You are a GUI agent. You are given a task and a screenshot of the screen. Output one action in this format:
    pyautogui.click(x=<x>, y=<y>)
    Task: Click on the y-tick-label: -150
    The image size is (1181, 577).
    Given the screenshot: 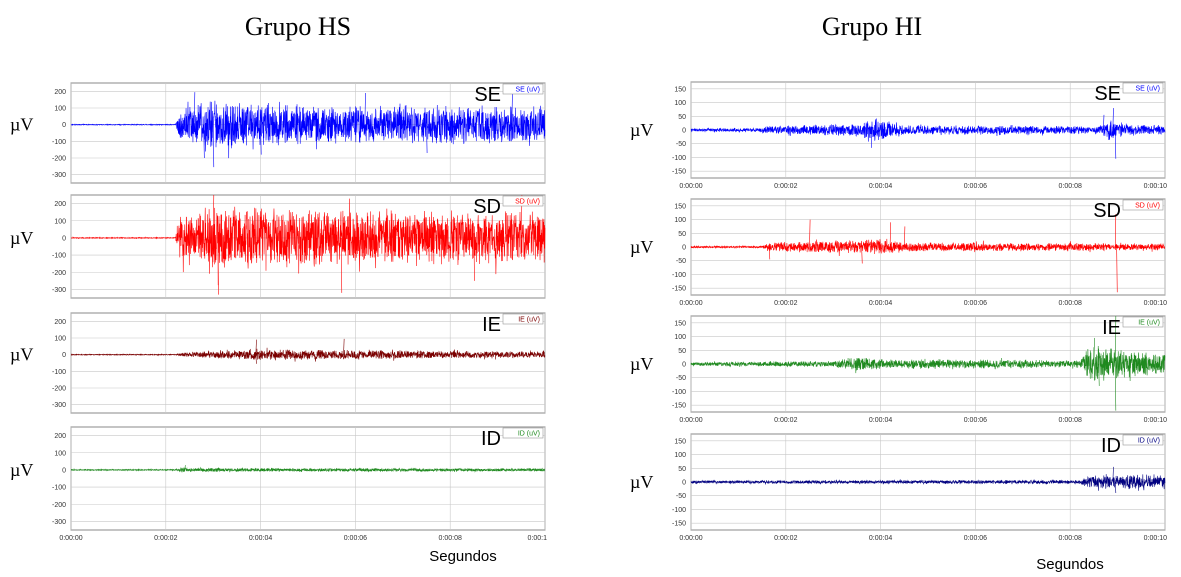 What is the action you would take?
    pyautogui.click(x=679, y=172)
    